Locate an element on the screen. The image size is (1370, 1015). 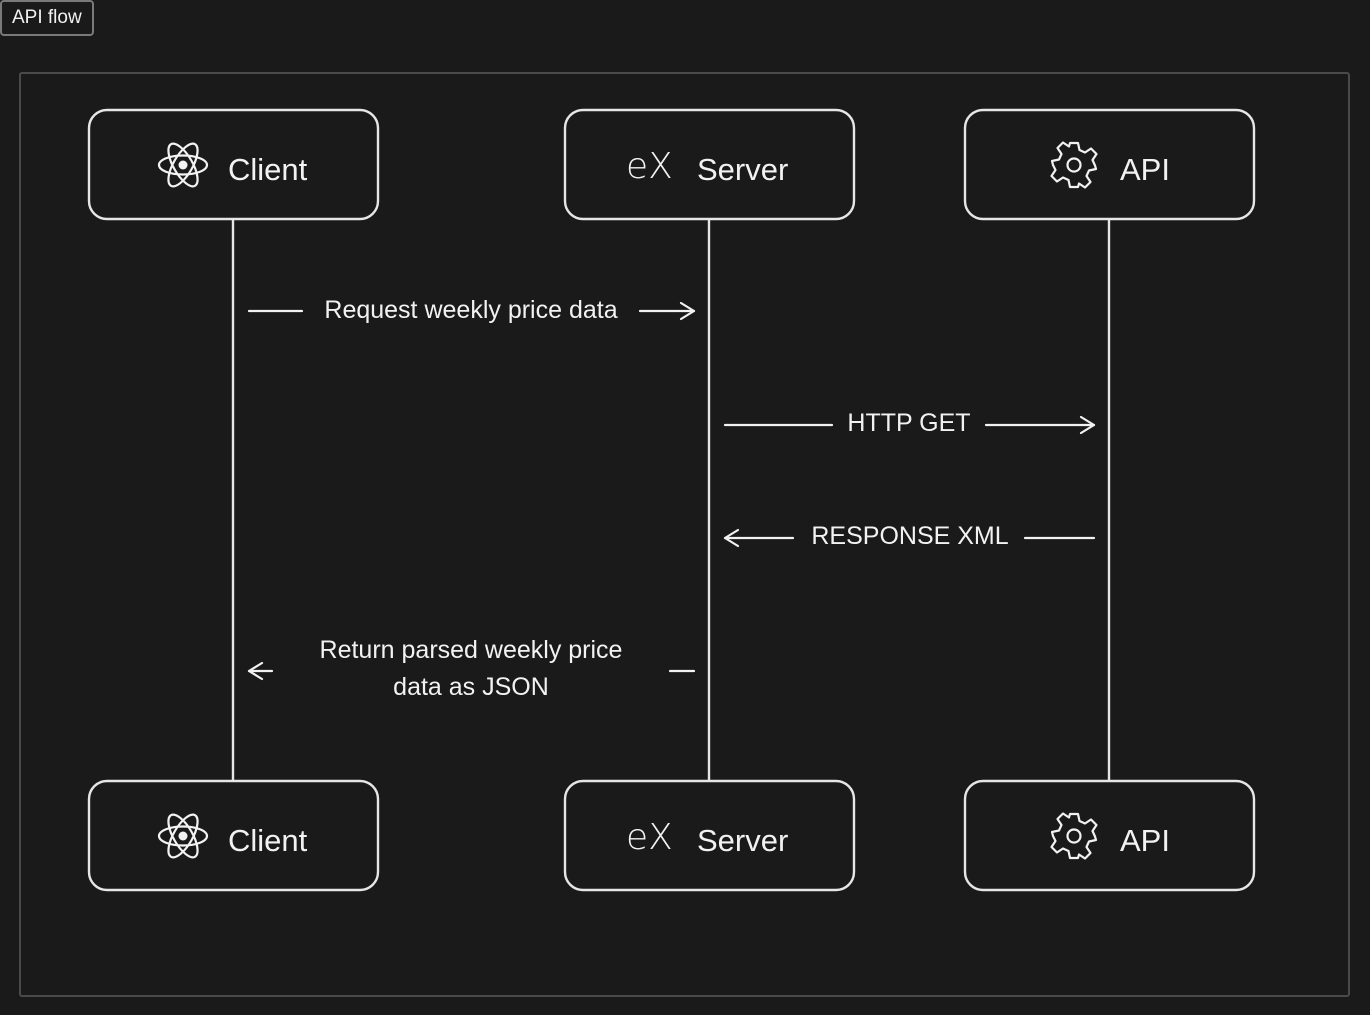
message-request-weekly-price-data: Request weekly price data is located at coordinates (471, 310).